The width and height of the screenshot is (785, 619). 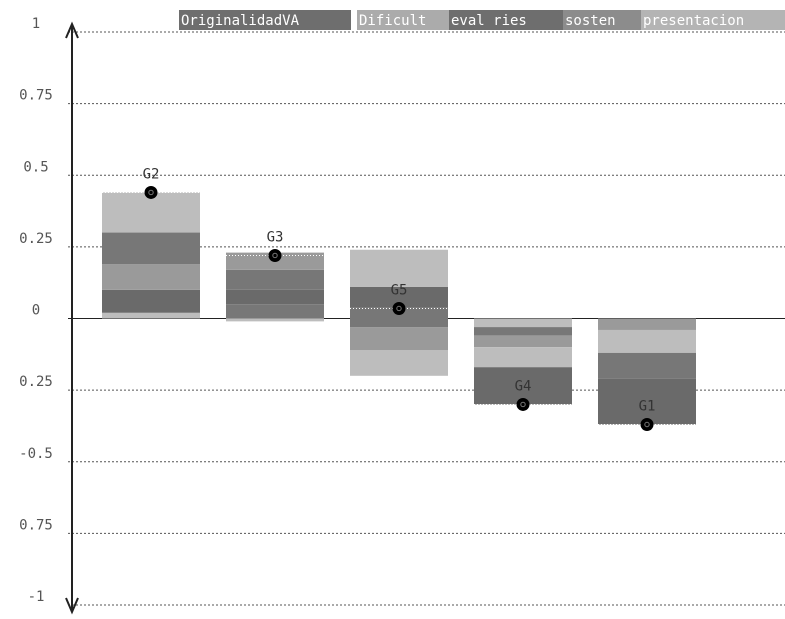 I want to click on group-label: G3, so click(x=275, y=237).